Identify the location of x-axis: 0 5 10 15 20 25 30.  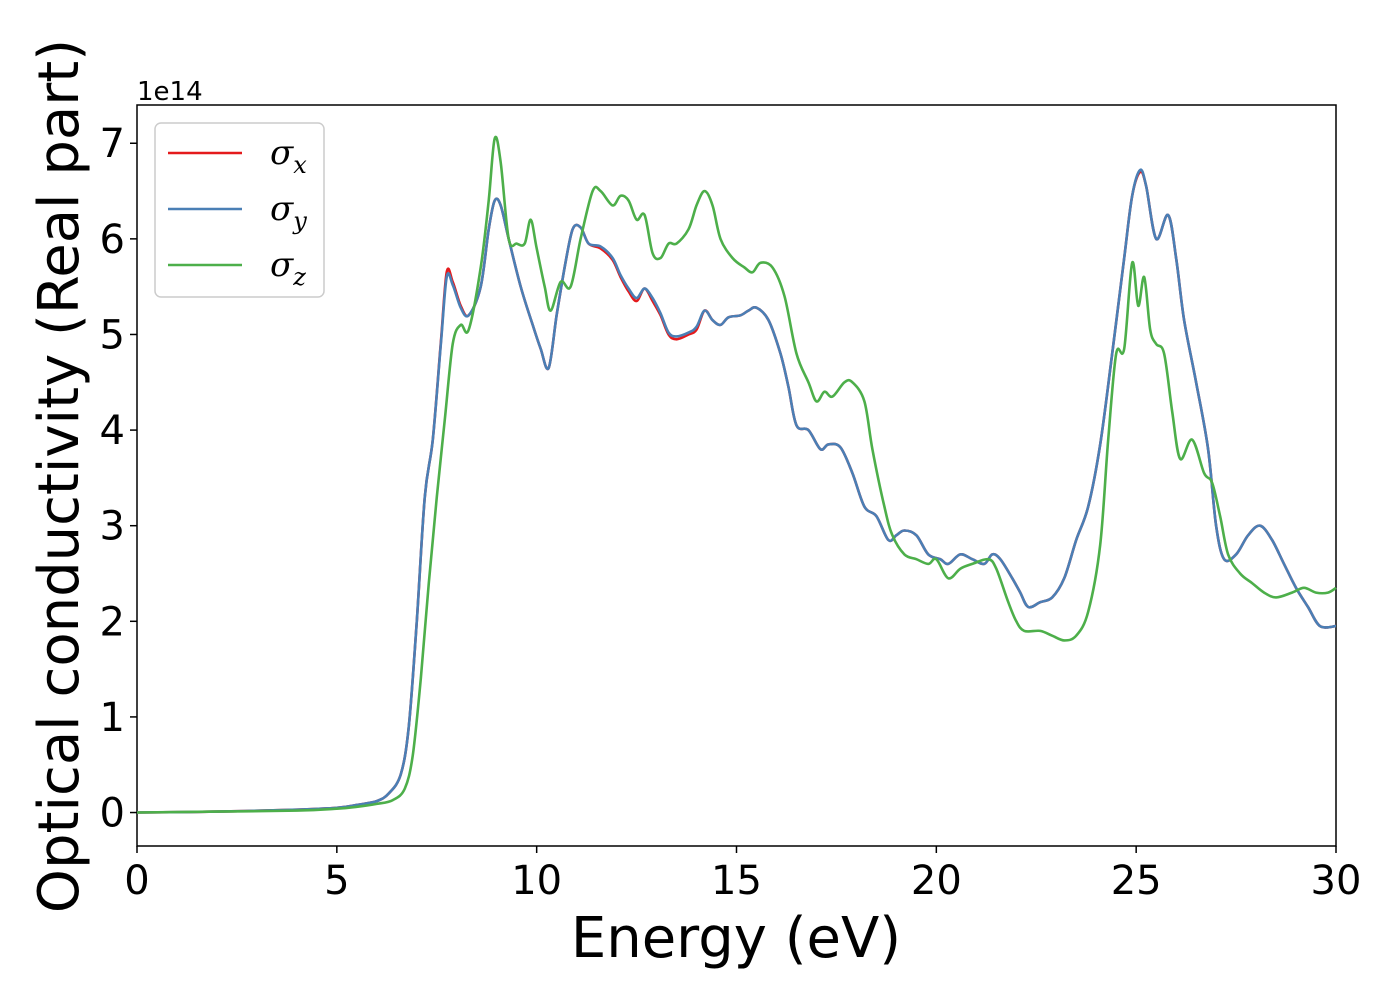
(742, 875).